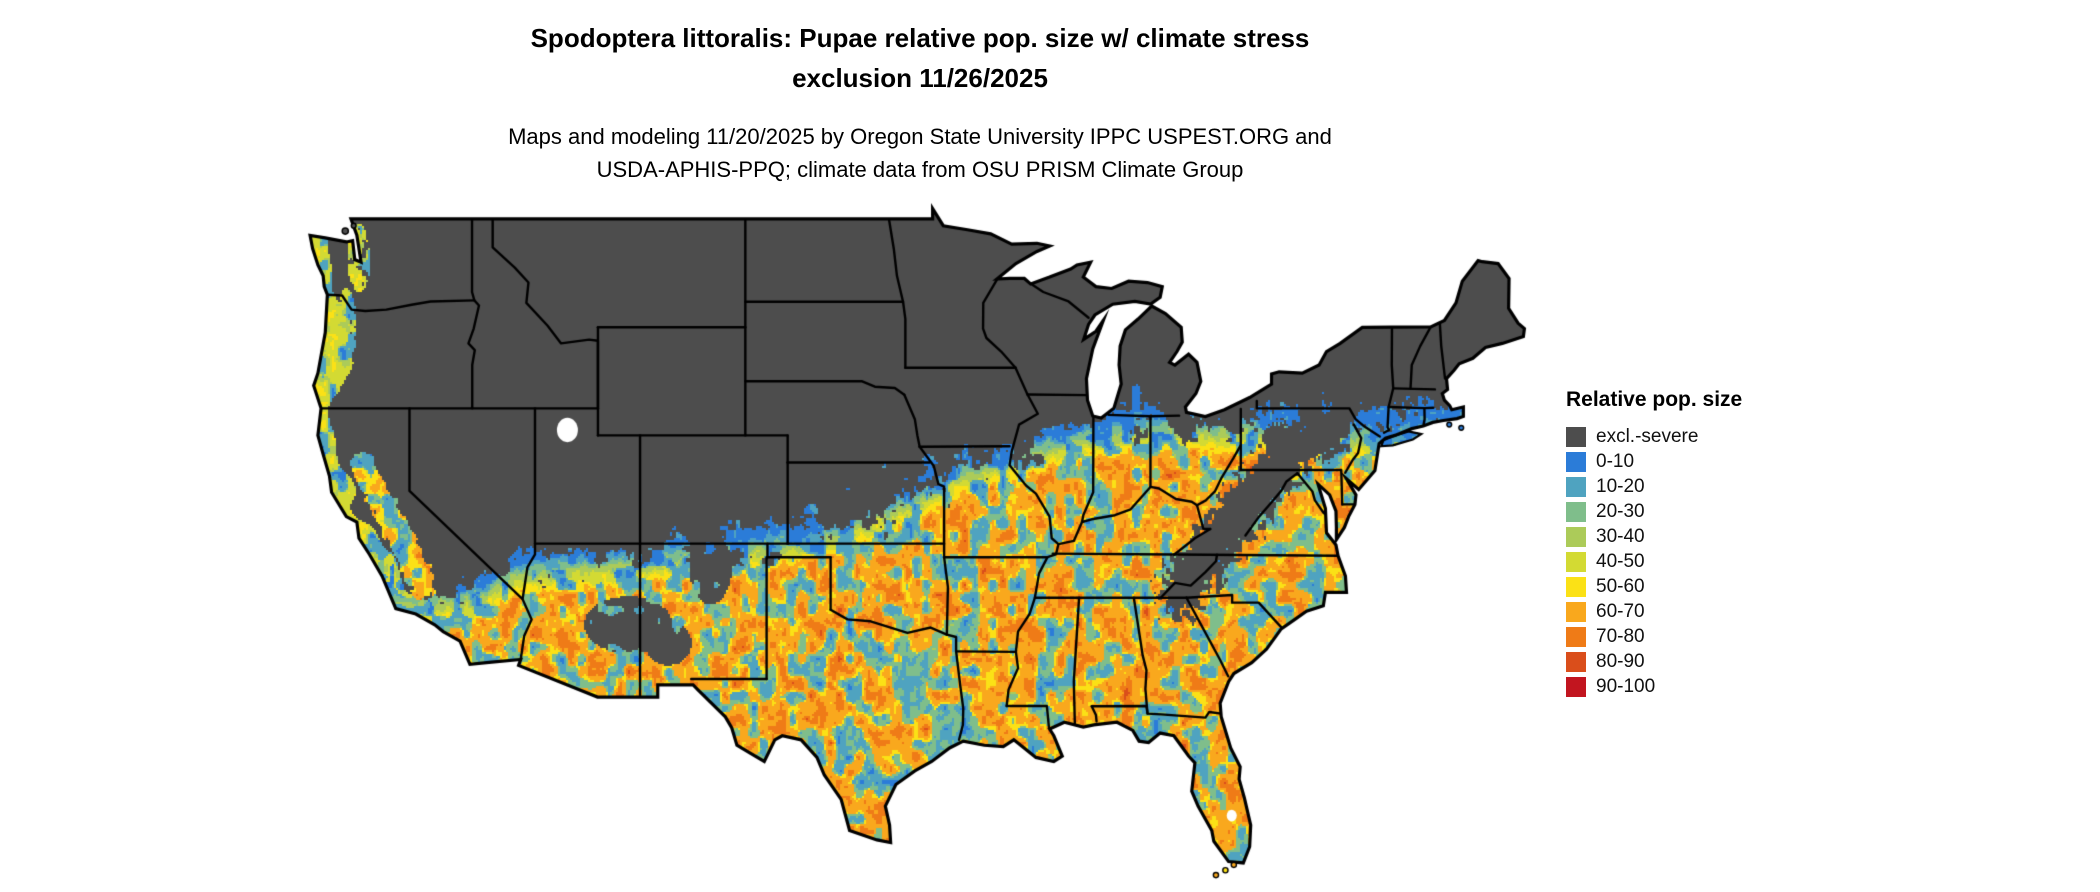 This screenshot has width=2100, height=892. What do you see at coordinates (1654, 661) in the screenshot?
I see `legend-item-80-90: 80-90` at bounding box center [1654, 661].